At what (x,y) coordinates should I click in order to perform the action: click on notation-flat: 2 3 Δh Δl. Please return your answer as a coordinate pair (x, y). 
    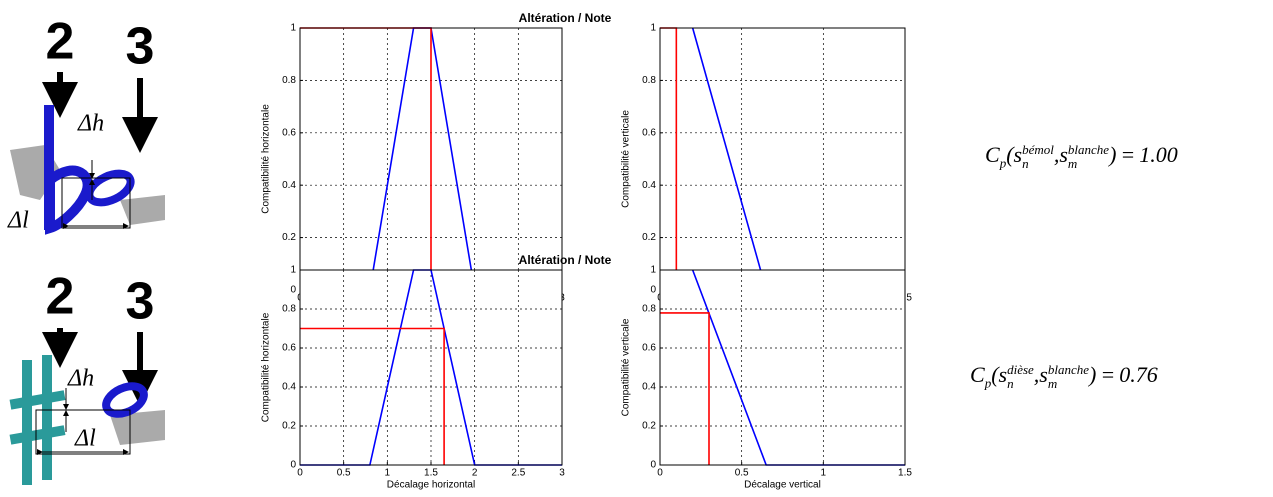
    Looking at the image, I should click on (86, 124).